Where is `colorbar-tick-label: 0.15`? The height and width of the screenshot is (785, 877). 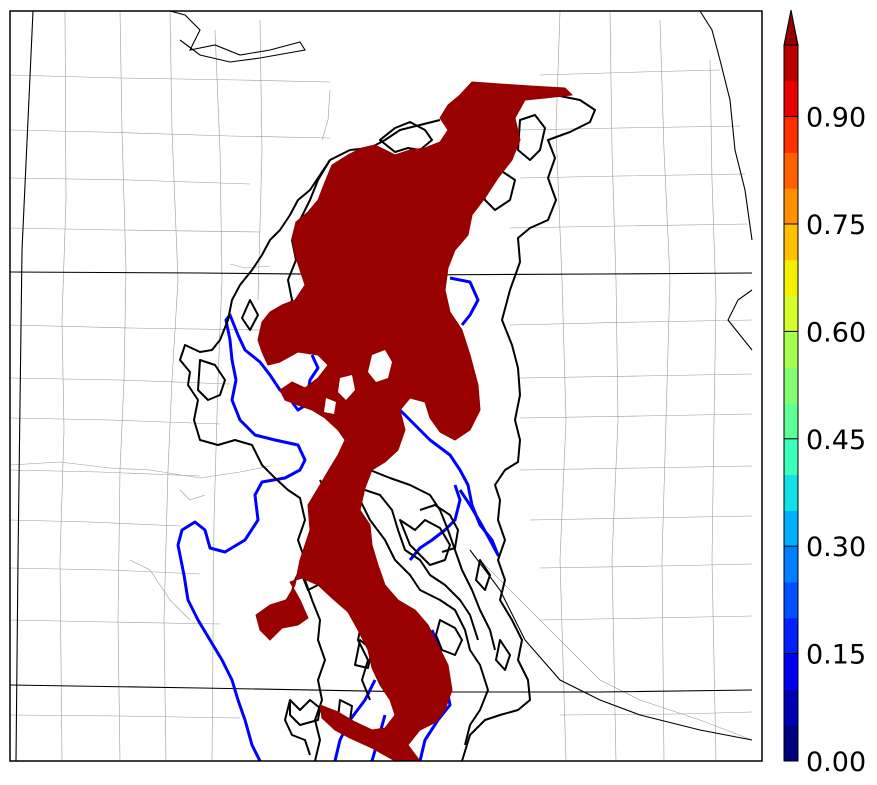
colorbar-tick-label: 0.15 is located at coordinates (836, 655).